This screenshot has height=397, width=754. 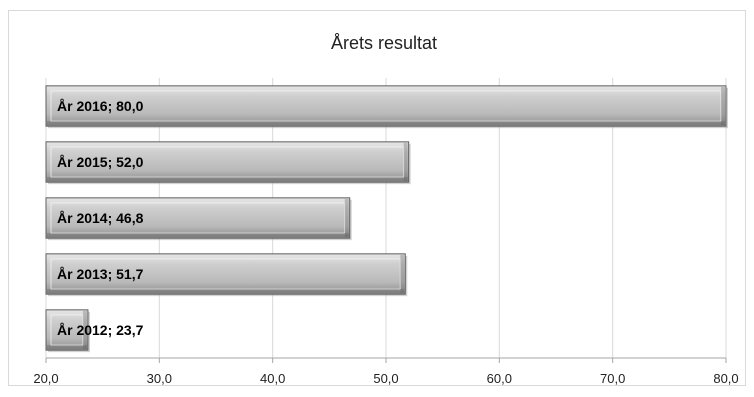 I want to click on x-tick-label: 60,0, so click(x=499, y=378).